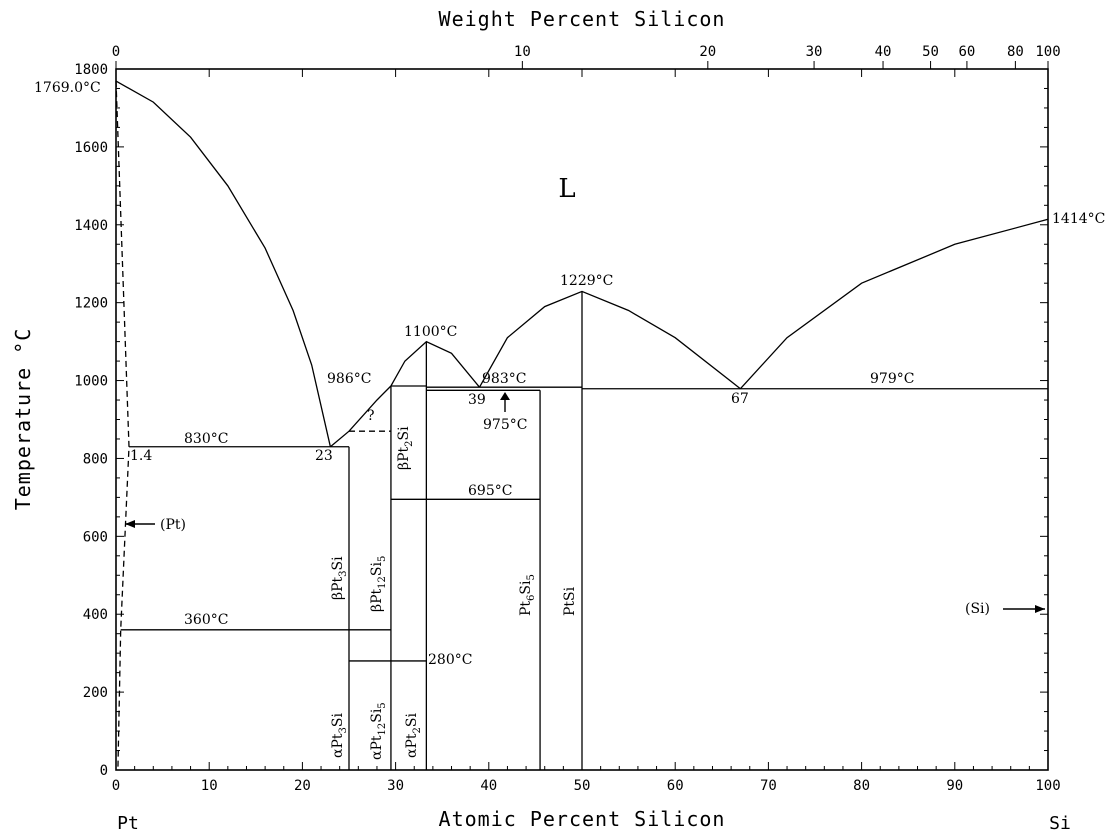  What do you see at coordinates (339, 735) in the screenshot?
I see `phase-alpha-pt3si: αPt3Si` at bounding box center [339, 735].